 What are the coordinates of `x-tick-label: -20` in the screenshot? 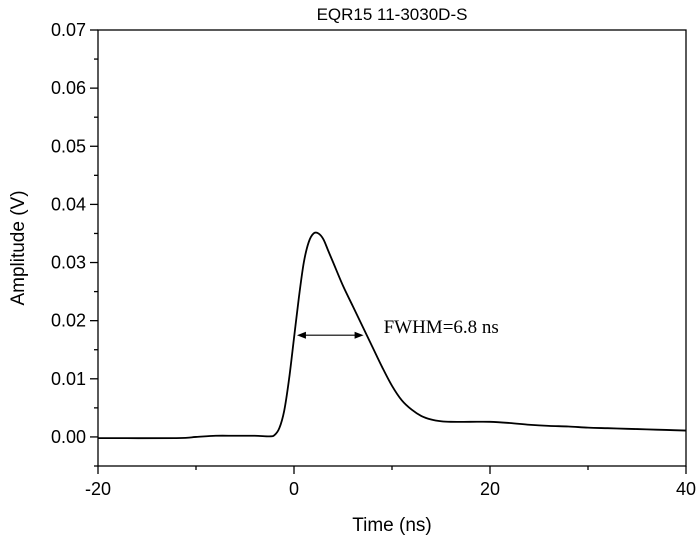 It's located at (98, 489).